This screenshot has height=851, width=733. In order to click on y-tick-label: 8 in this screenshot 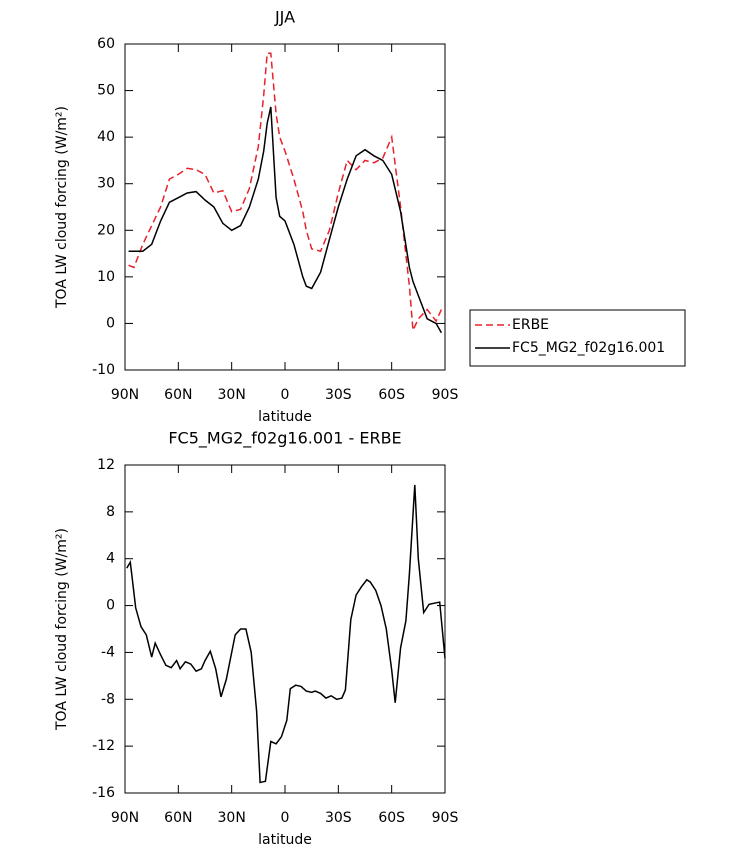, I will do `click(110, 512)`.